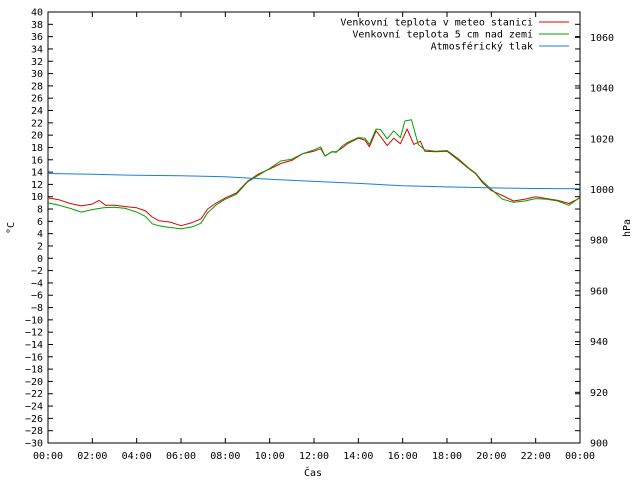  What do you see at coordinates (92, 456) in the screenshot?
I see `x-tick-label: 02:00` at bounding box center [92, 456].